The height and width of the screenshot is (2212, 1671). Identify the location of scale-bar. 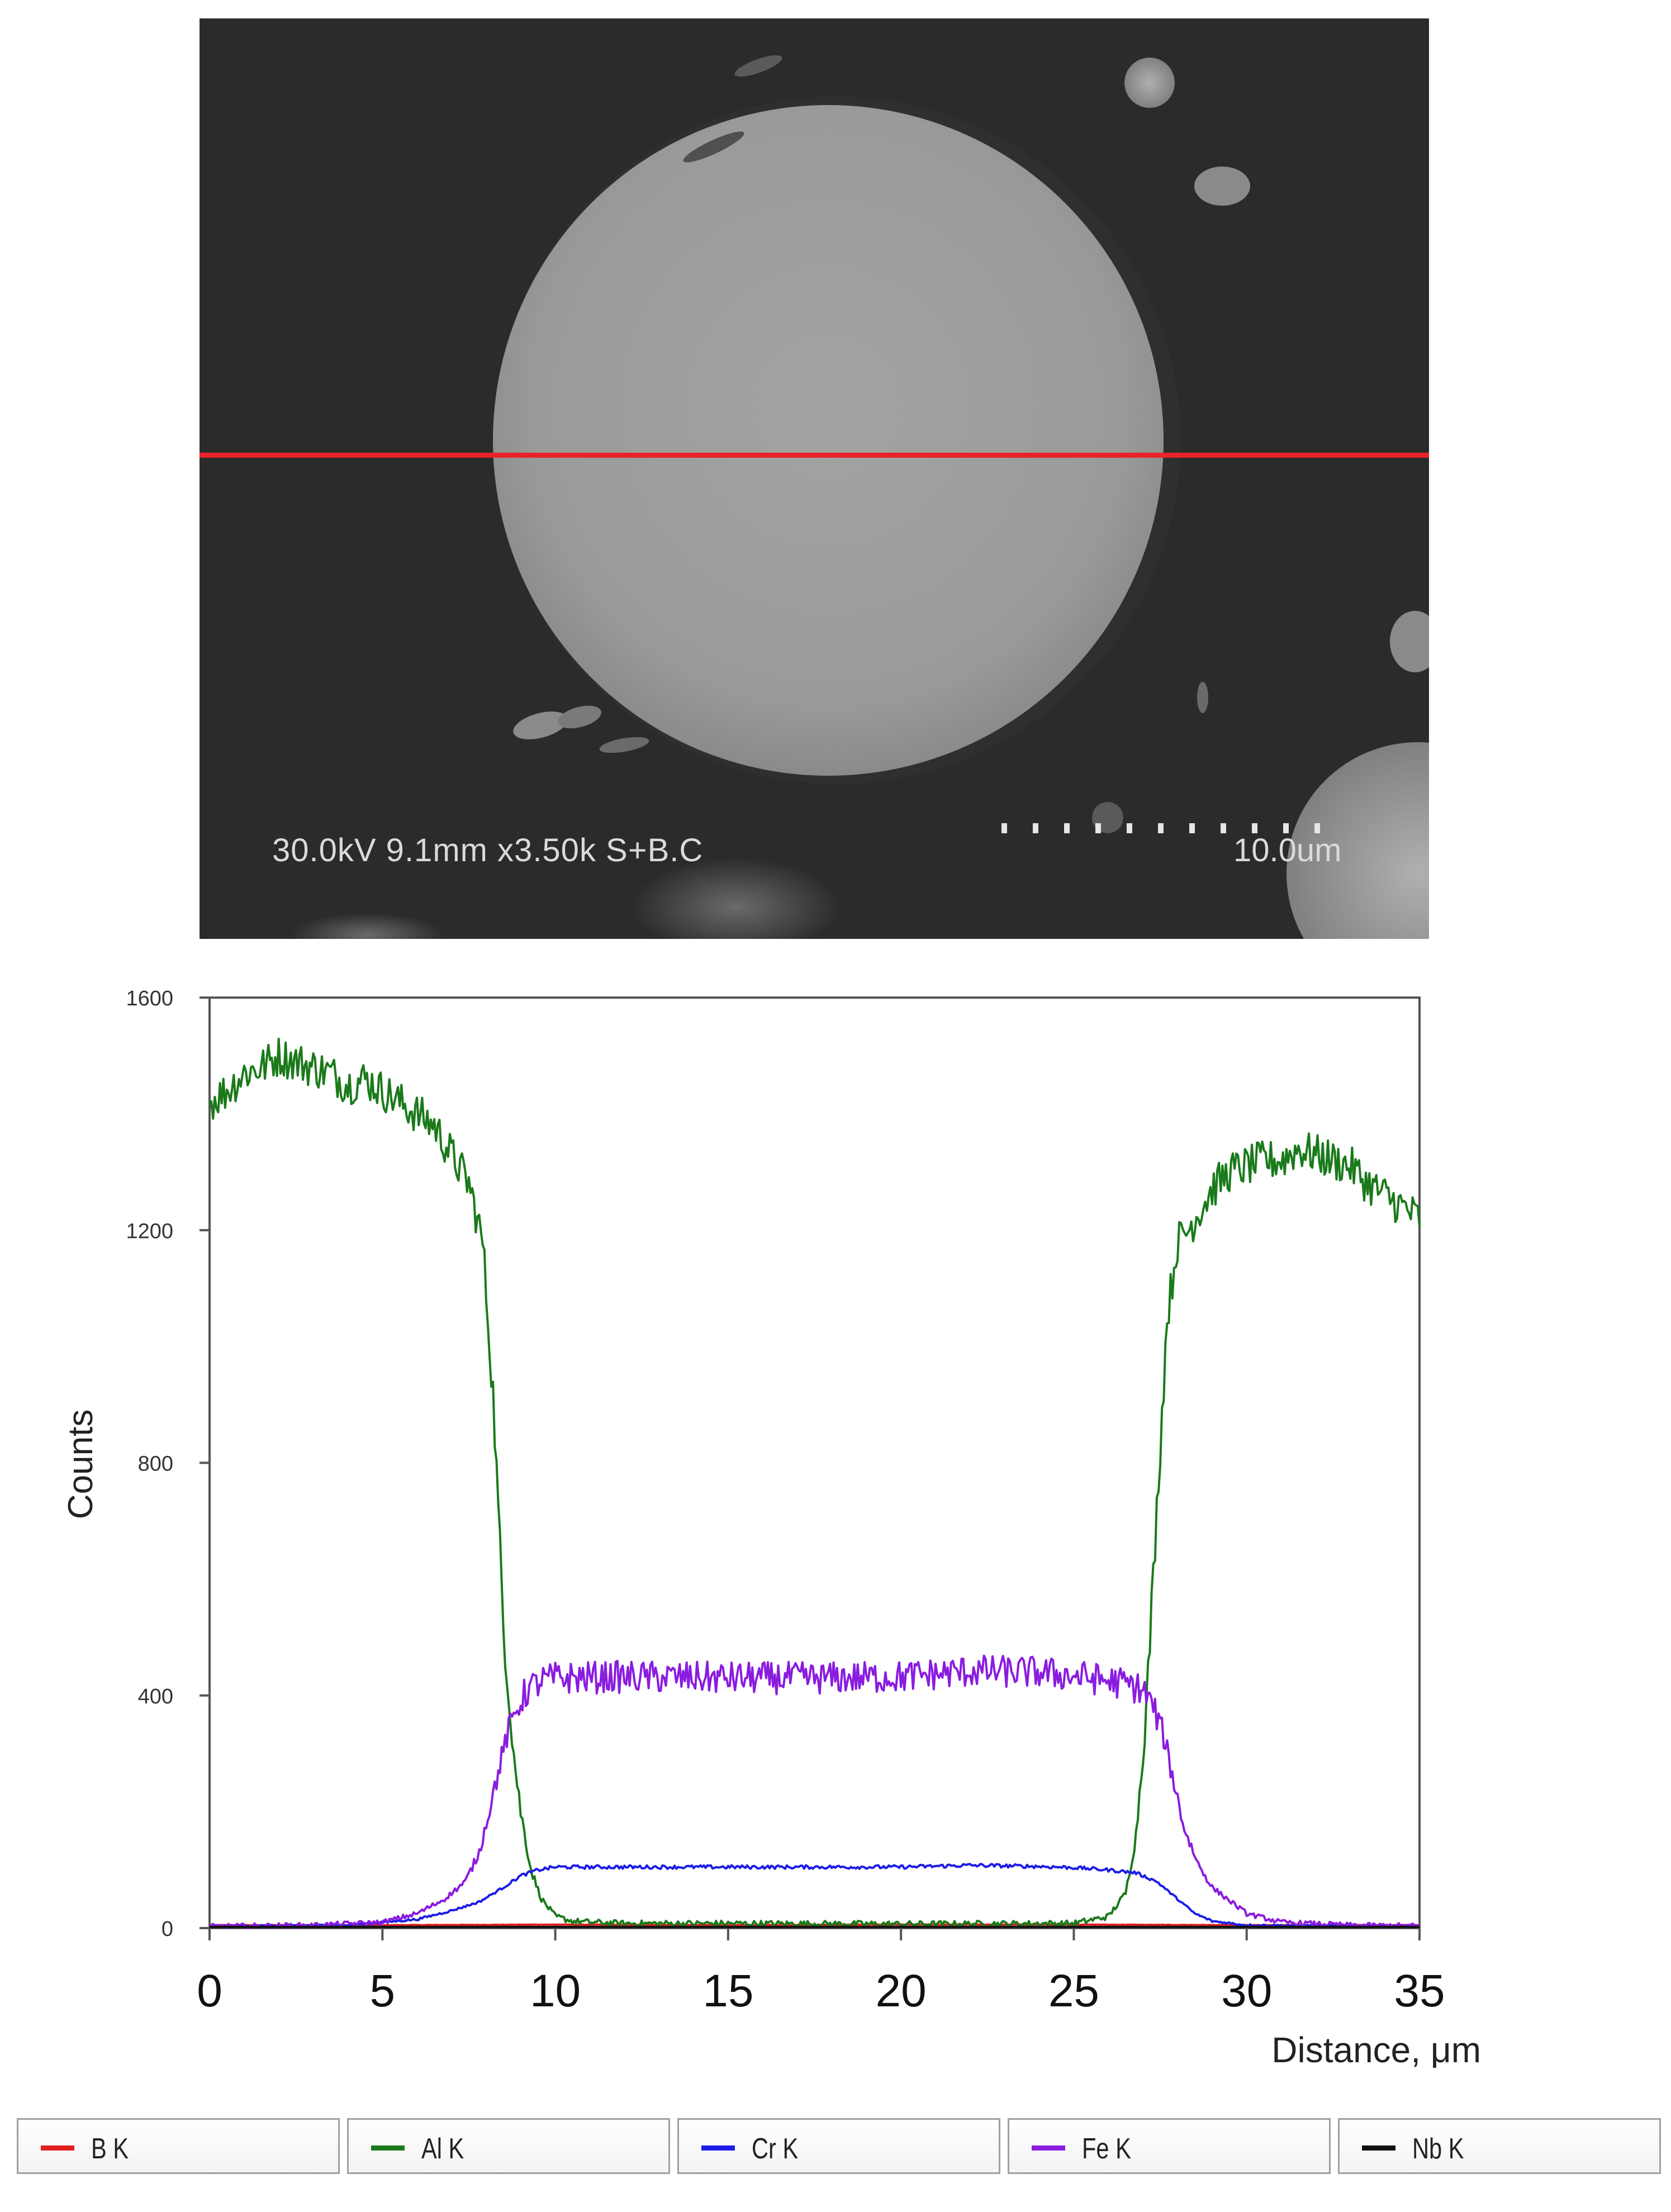
(1161, 828).